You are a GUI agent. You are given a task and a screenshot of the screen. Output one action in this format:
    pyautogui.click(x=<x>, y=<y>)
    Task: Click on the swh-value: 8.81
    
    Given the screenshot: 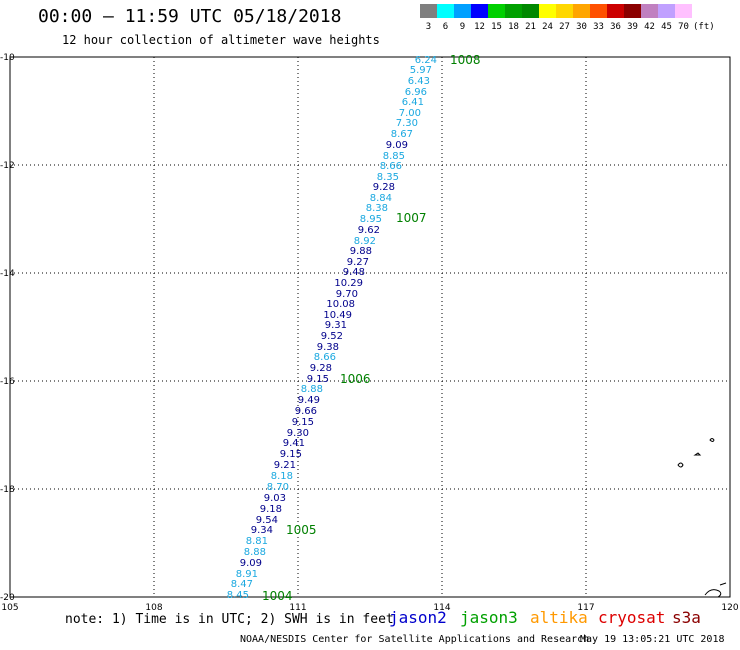 What is the action you would take?
    pyautogui.click(x=257, y=541)
    